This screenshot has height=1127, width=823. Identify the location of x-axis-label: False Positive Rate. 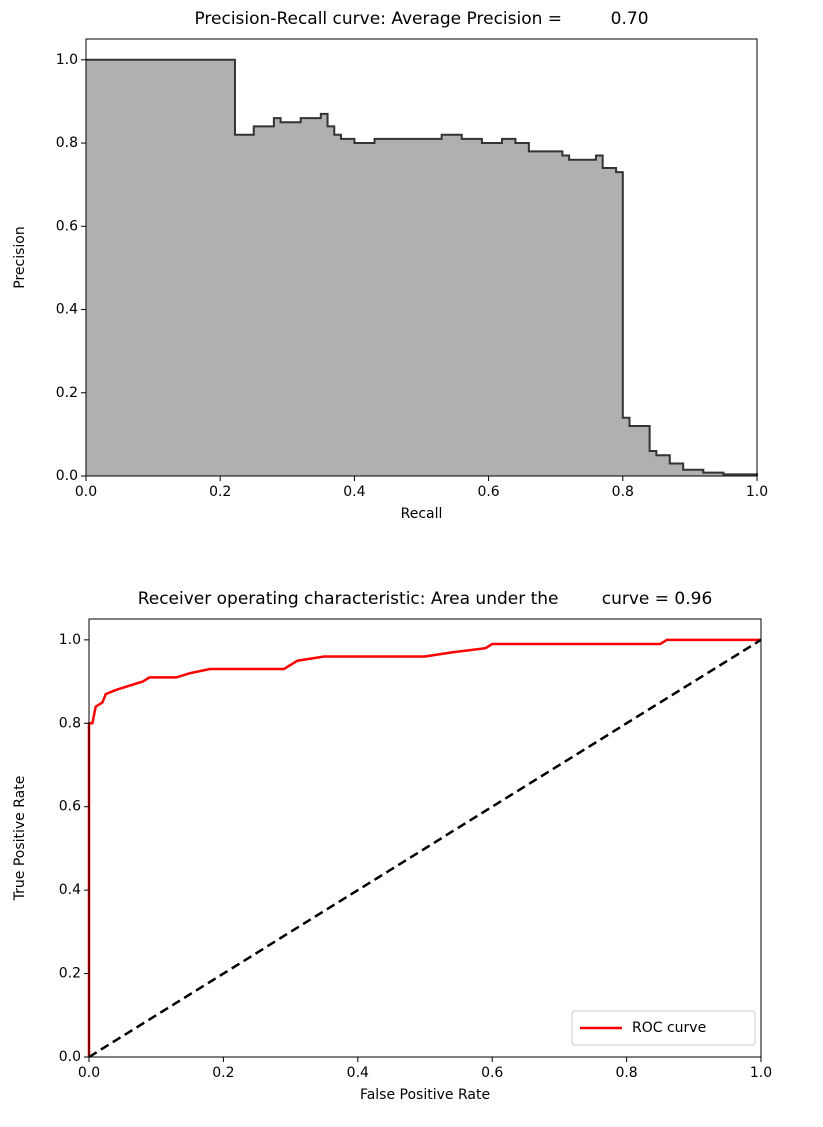
(425, 1095).